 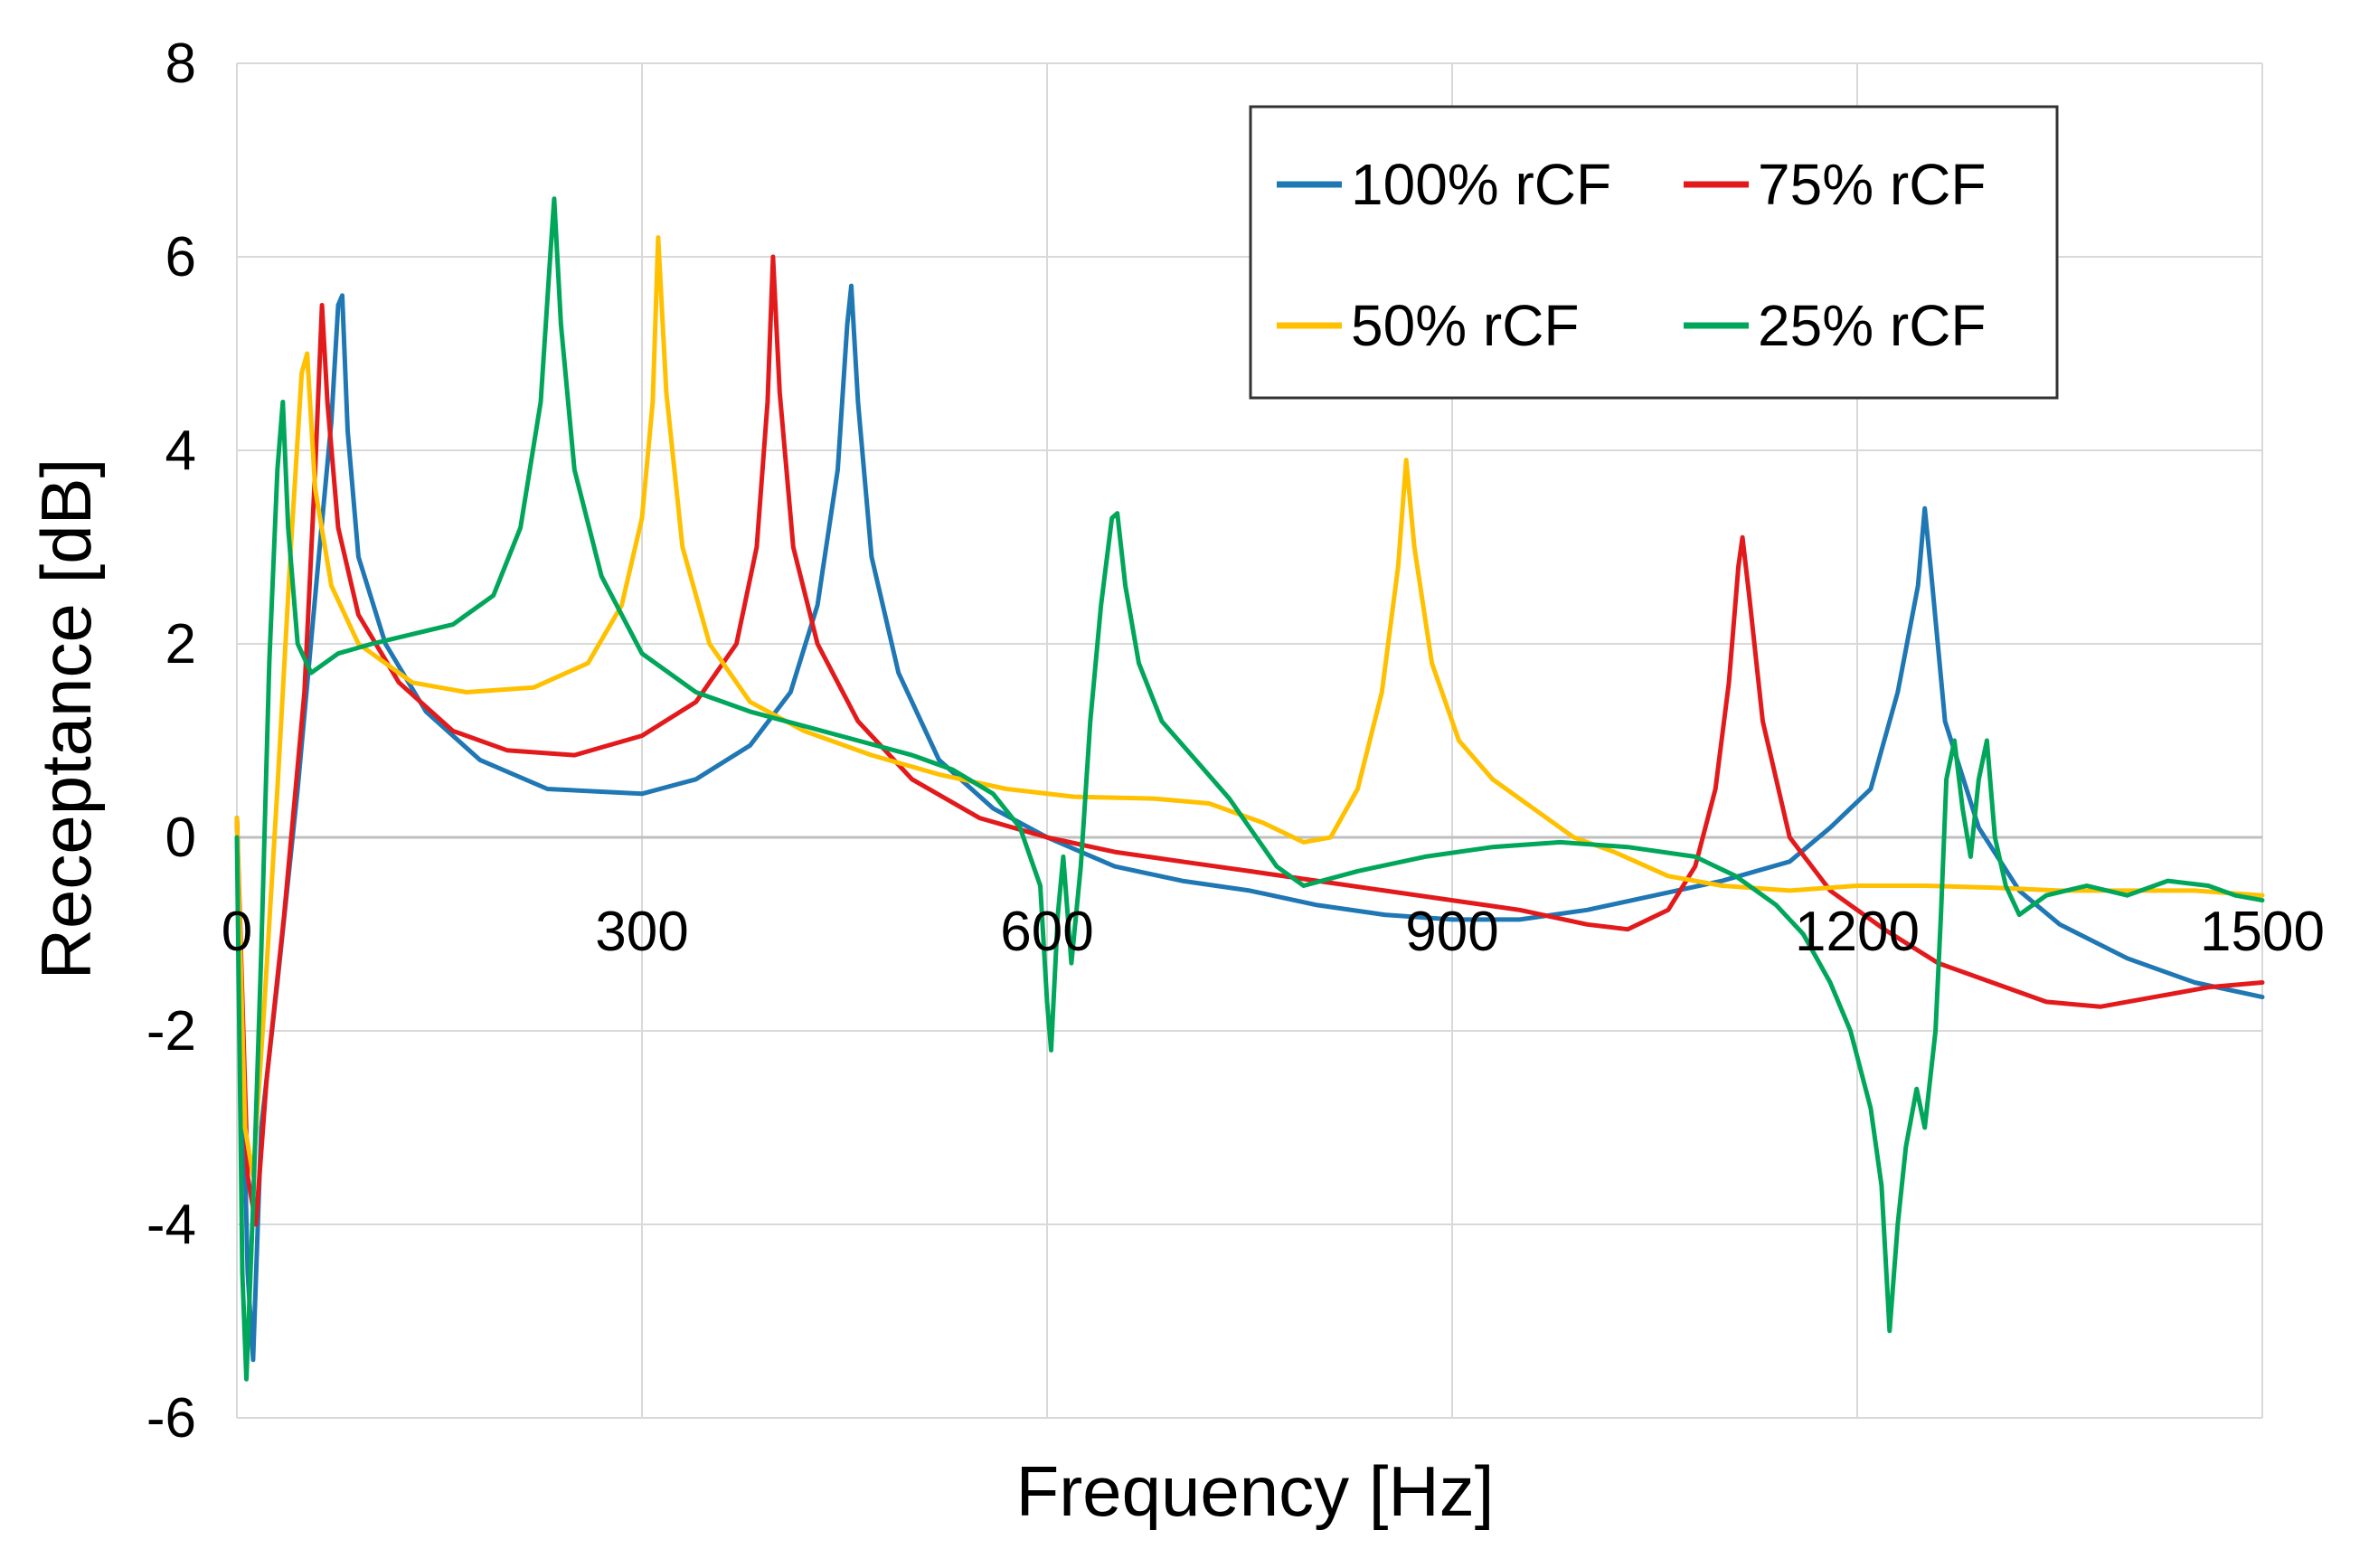 I want to click on legend: 100% rCF 75% rCF 50% rCF 25% rCF, so click(x=1654, y=252).